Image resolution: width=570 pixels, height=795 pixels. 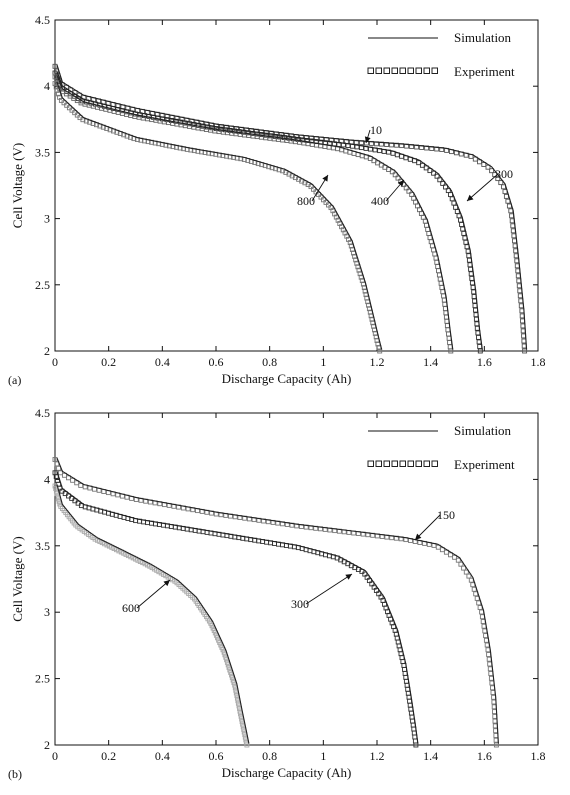 What do you see at coordinates (484, 71) in the screenshot?
I see `legend-label-experiment: Experiment` at bounding box center [484, 71].